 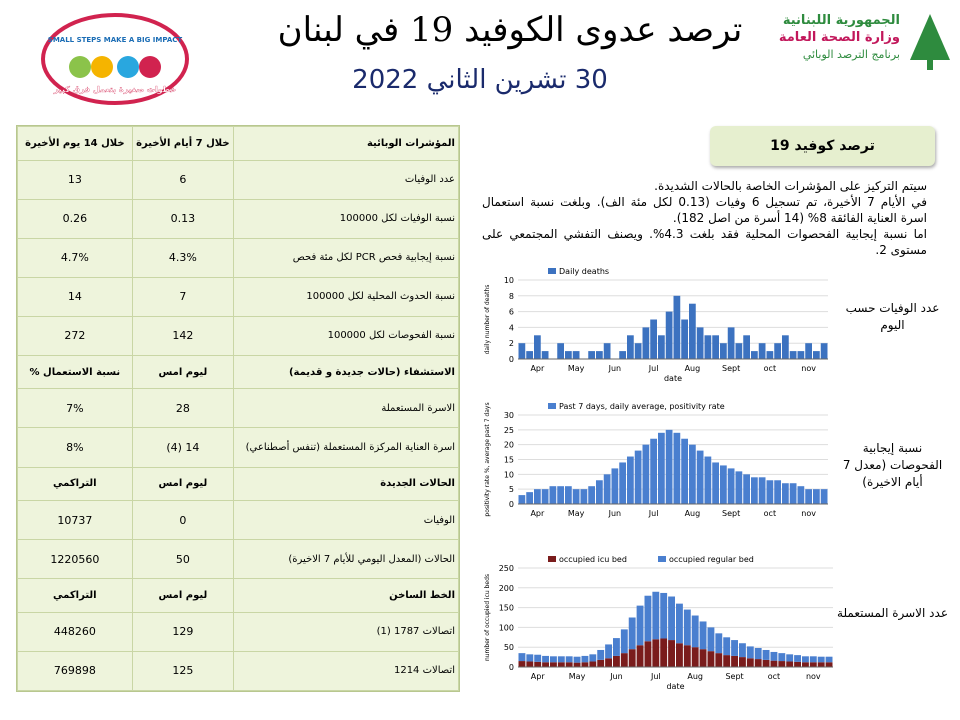 What do you see at coordinates (509, 445) in the screenshot?
I see `y-tick-label: 20` at bounding box center [509, 445].